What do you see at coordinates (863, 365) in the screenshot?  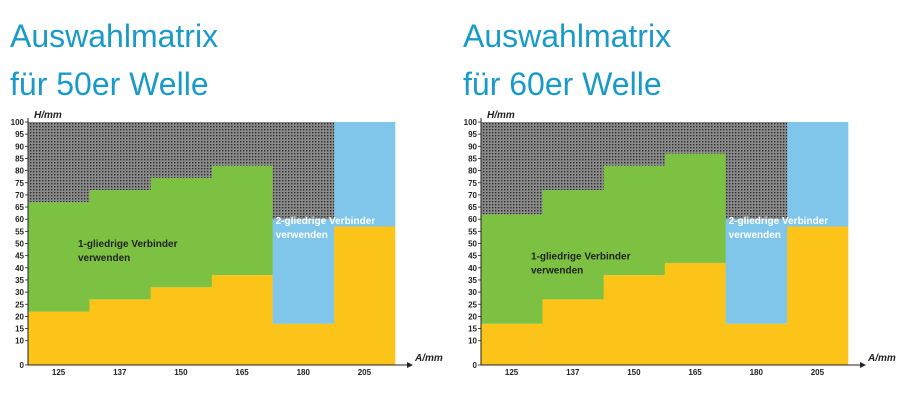 I see `x-axis-arrow` at bounding box center [863, 365].